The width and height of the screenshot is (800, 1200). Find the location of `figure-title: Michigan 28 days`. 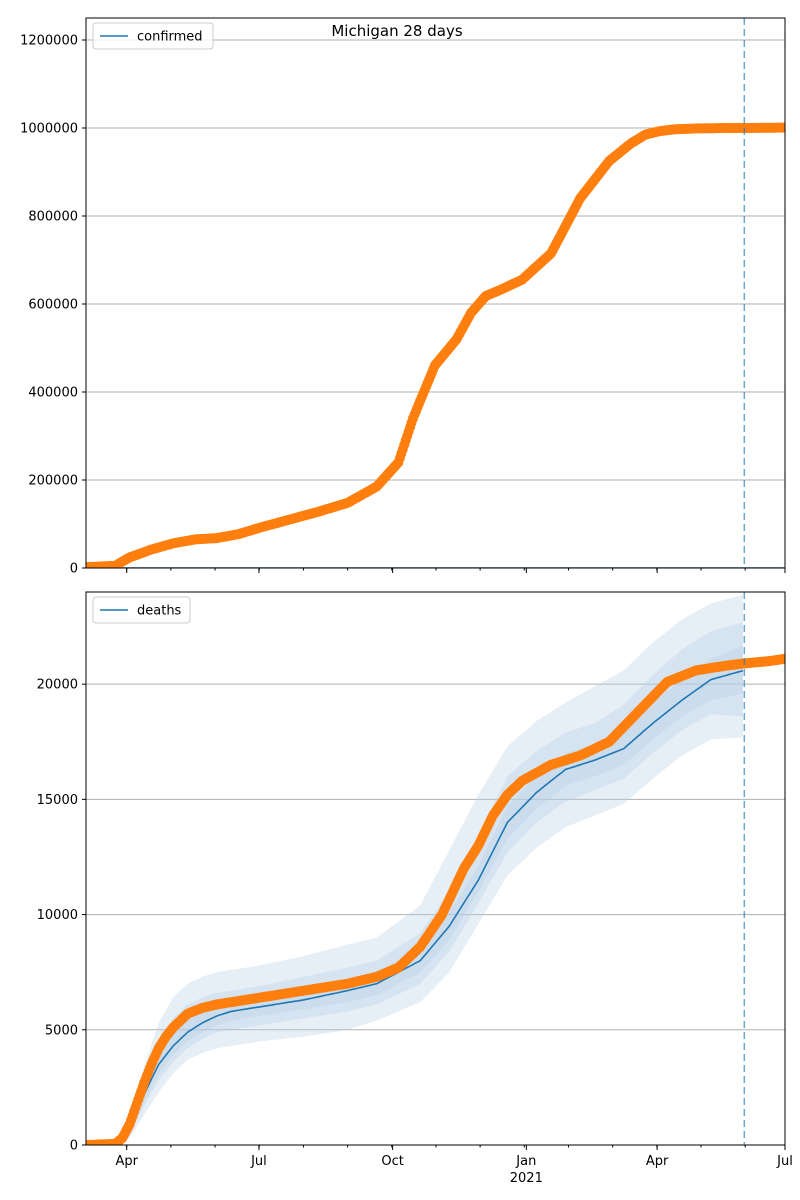

figure-title: Michigan 28 days is located at coordinates (396, 31).